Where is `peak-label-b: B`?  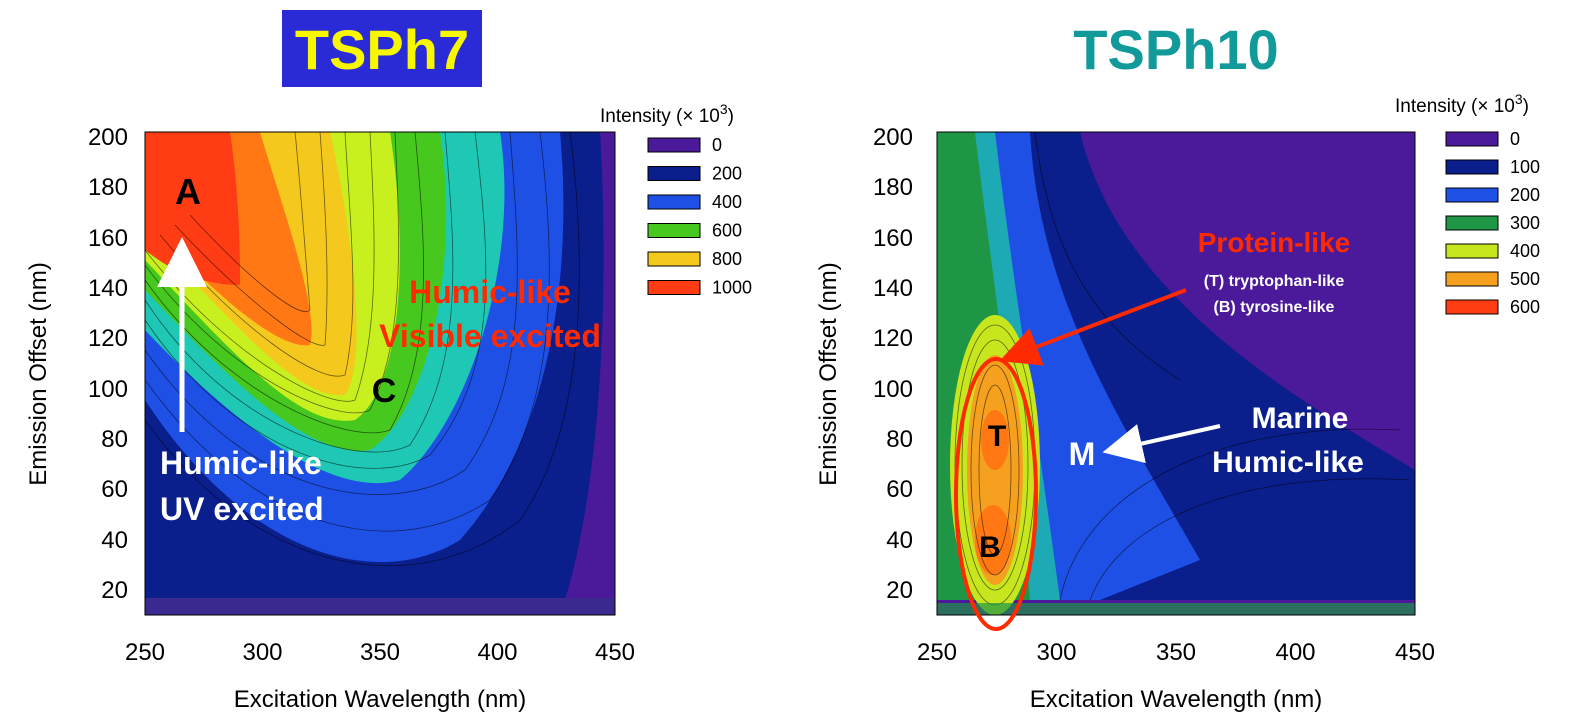
peak-label-b: B is located at coordinates (990, 547).